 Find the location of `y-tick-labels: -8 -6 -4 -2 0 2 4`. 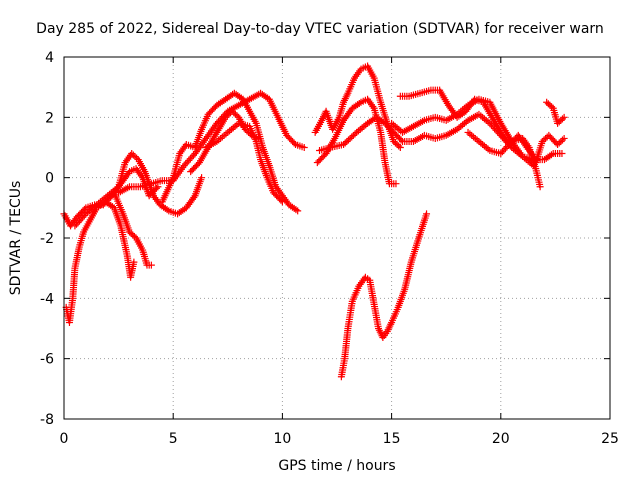

y-tick-labels: -8 -6 -4 -2 0 2 4 is located at coordinates (47, 239).